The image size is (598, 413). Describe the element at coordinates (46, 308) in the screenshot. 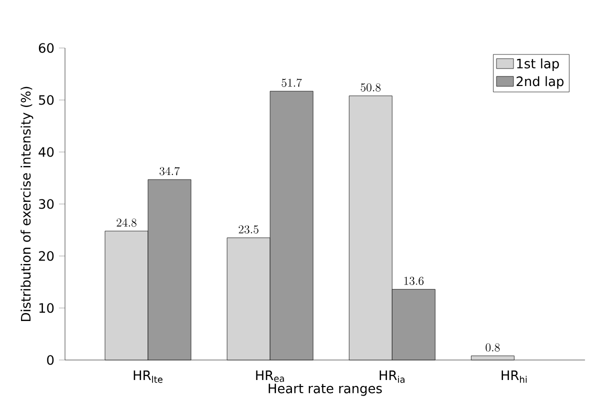

I see `y-tick-label: 10` at that location.